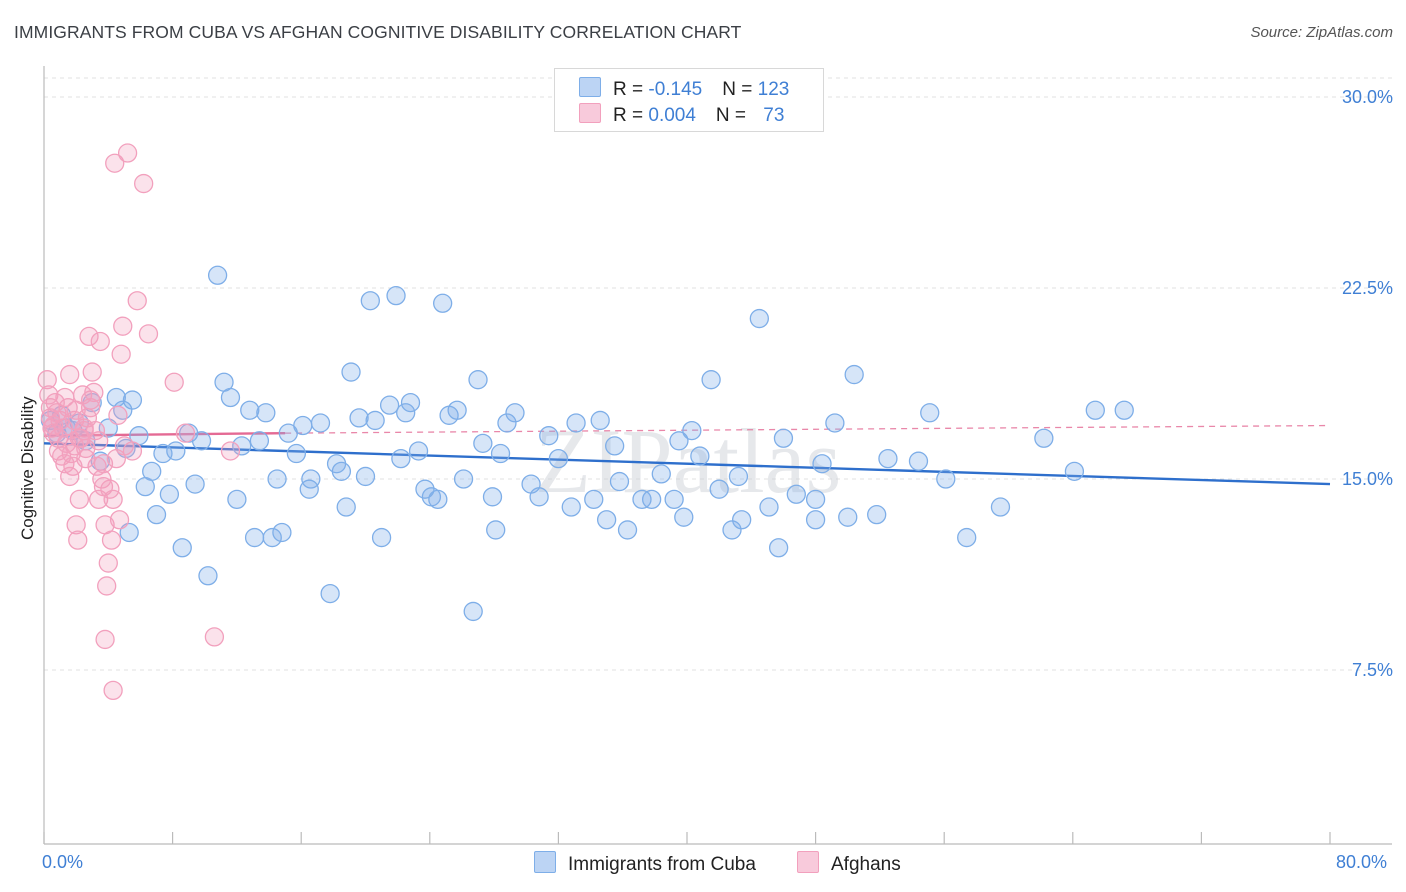 The height and width of the screenshot is (892, 1406). I want to click on x-tick-min: 0.0%, so click(63, 862).